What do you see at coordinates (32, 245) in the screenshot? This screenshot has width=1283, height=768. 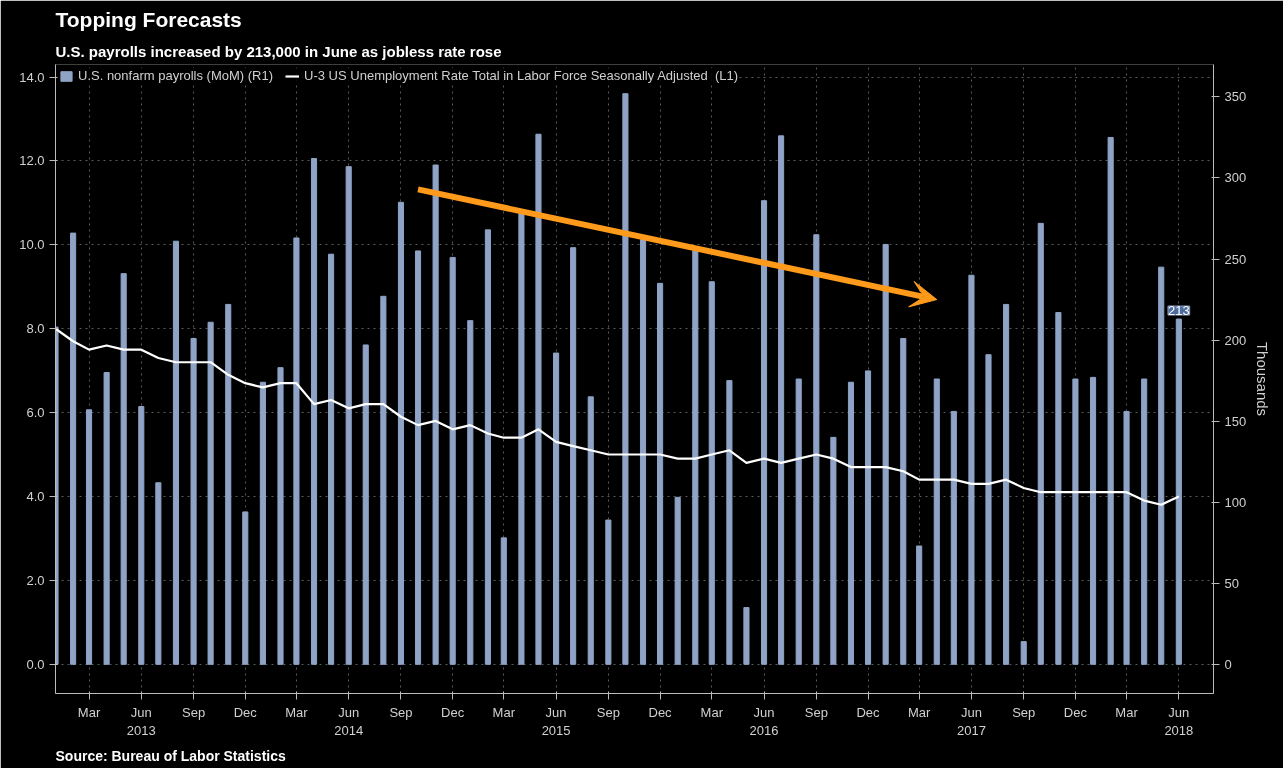 I see `y-tick-label: 10.0` at bounding box center [32, 245].